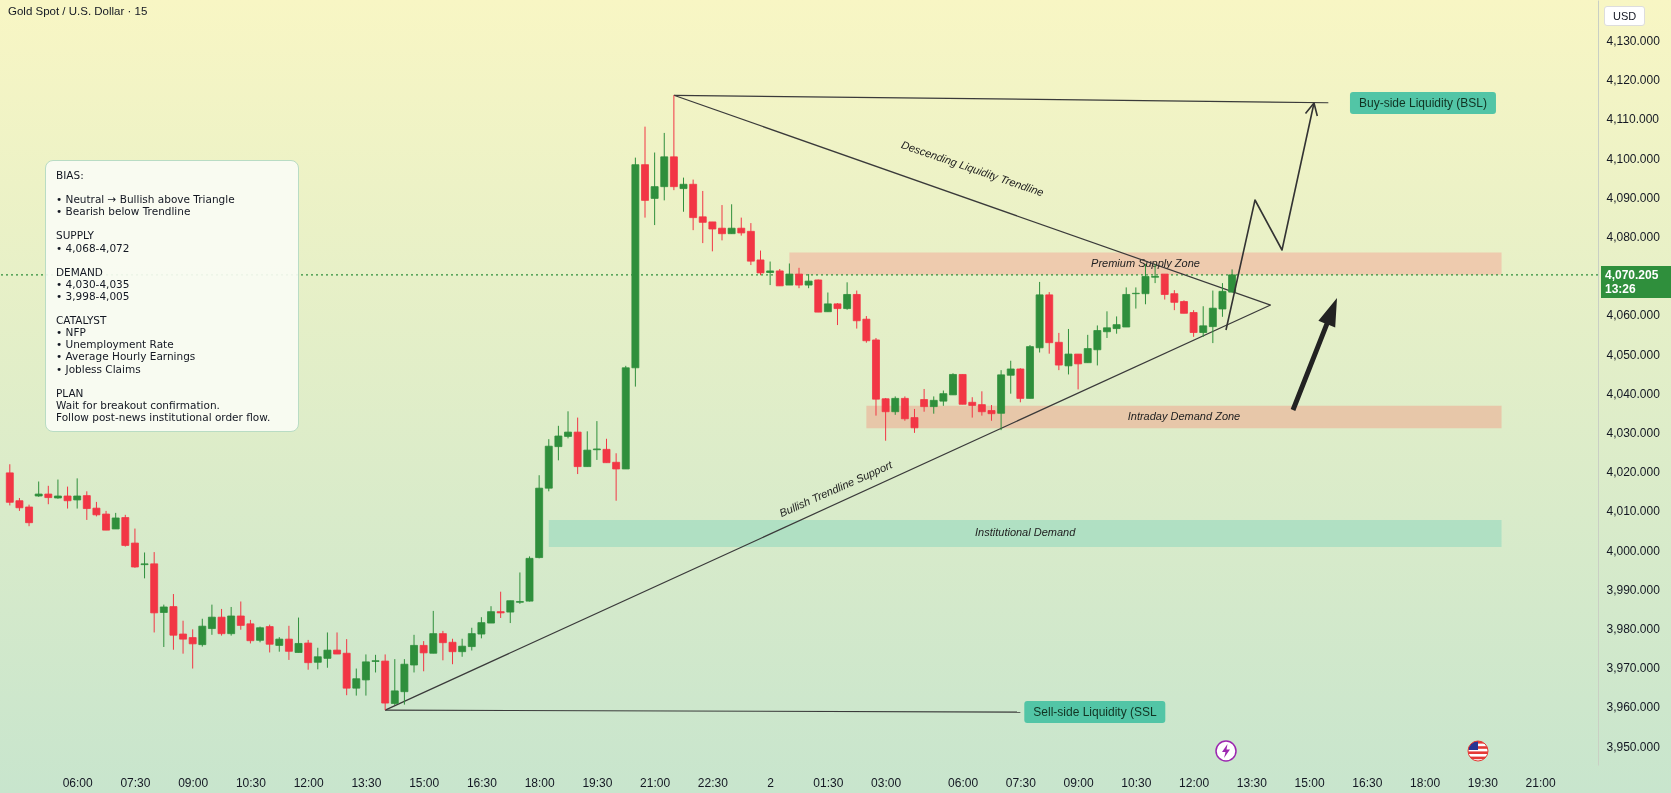 Image resolution: width=1671 pixels, height=793 pixels. I want to click on y-tick-label: 4,000.000, so click(1633, 550).